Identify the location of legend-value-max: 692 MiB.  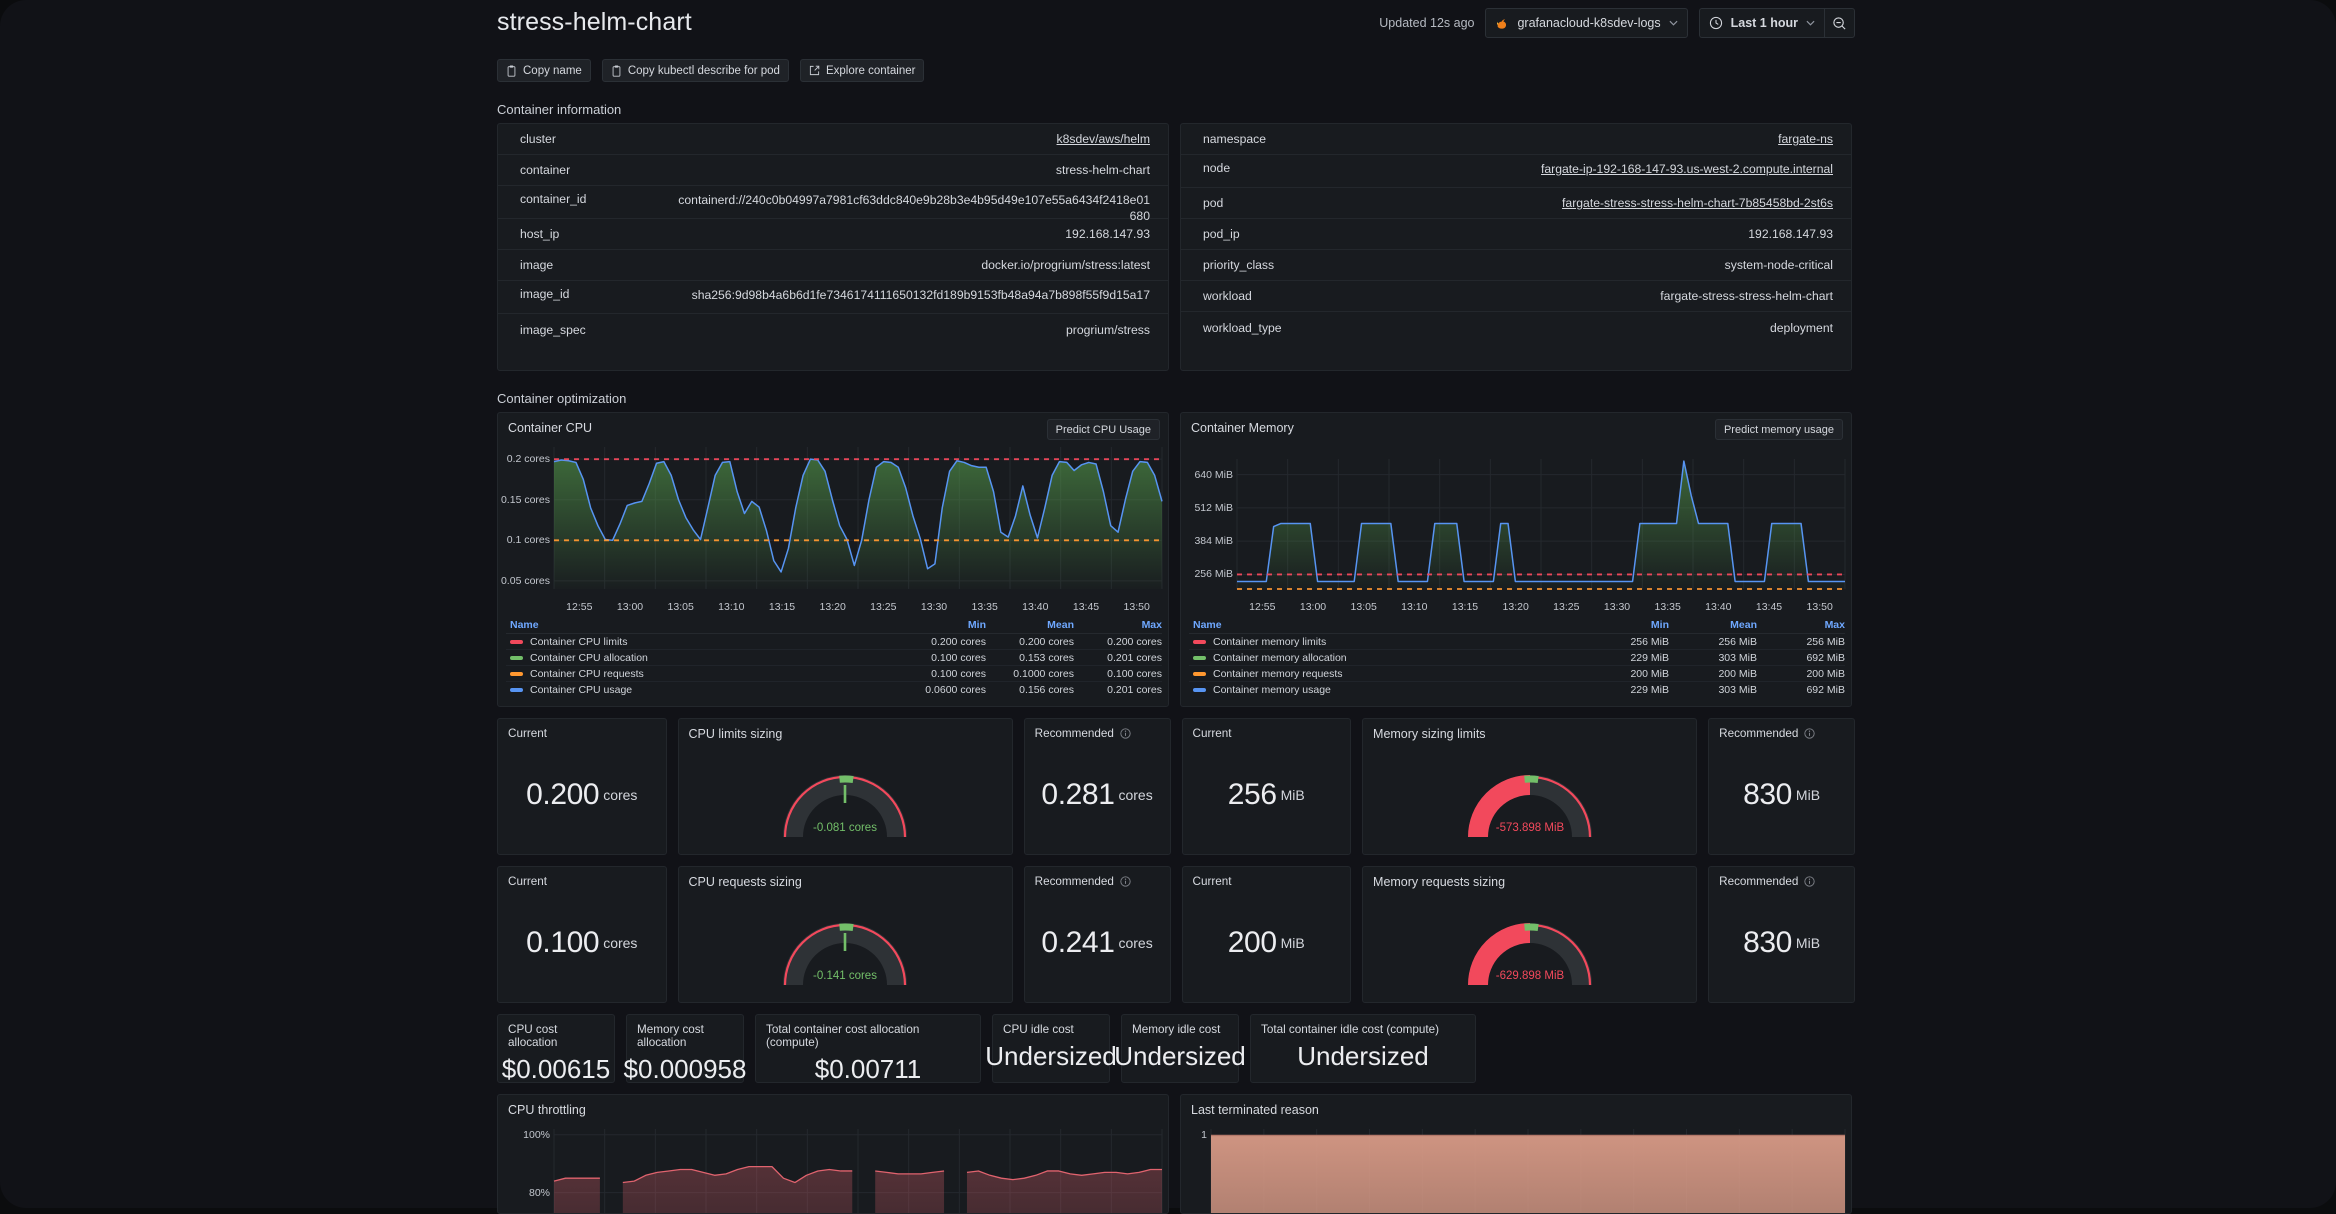
(1825, 657).